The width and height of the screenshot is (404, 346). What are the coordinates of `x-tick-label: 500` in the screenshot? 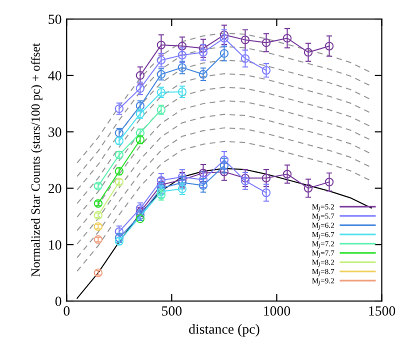 It's located at (172, 311).